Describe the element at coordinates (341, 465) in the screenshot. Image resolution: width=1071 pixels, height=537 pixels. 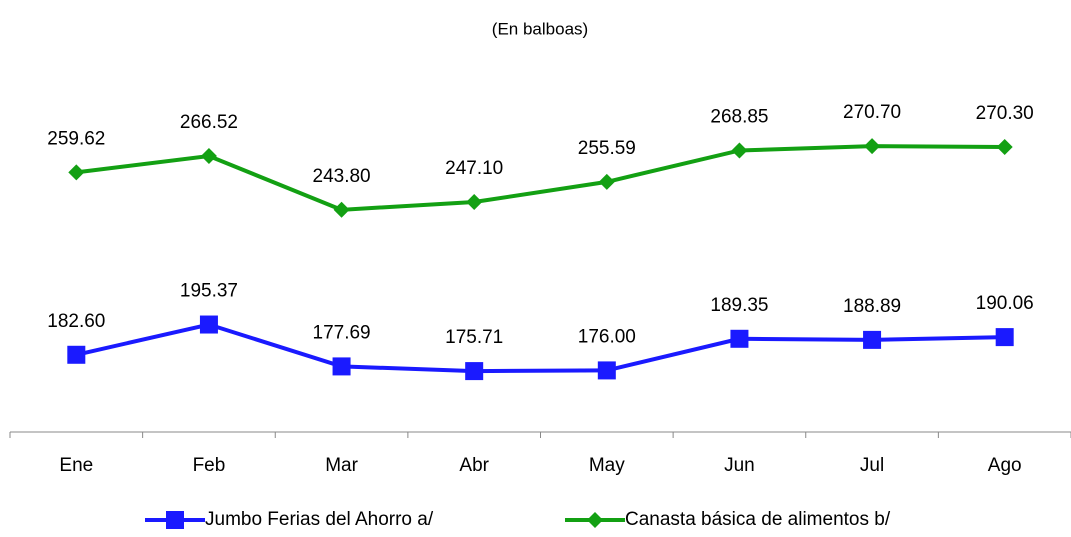
I see `x-tick-label: Mar` at that location.